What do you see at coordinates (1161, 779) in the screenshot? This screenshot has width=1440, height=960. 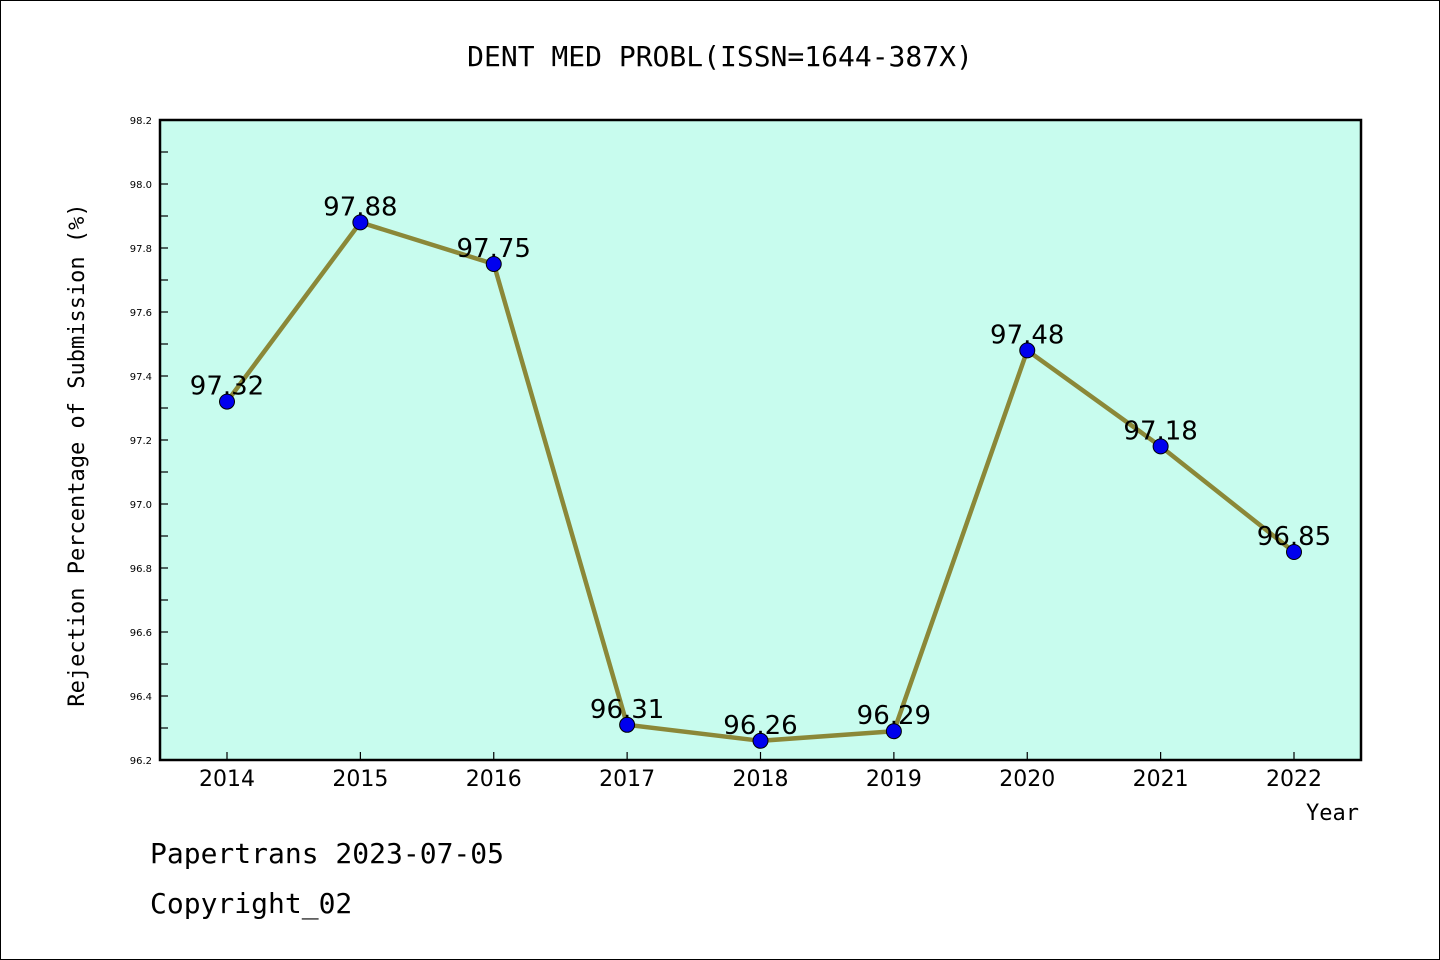 I see `x-tick-label: 2021` at bounding box center [1161, 779].